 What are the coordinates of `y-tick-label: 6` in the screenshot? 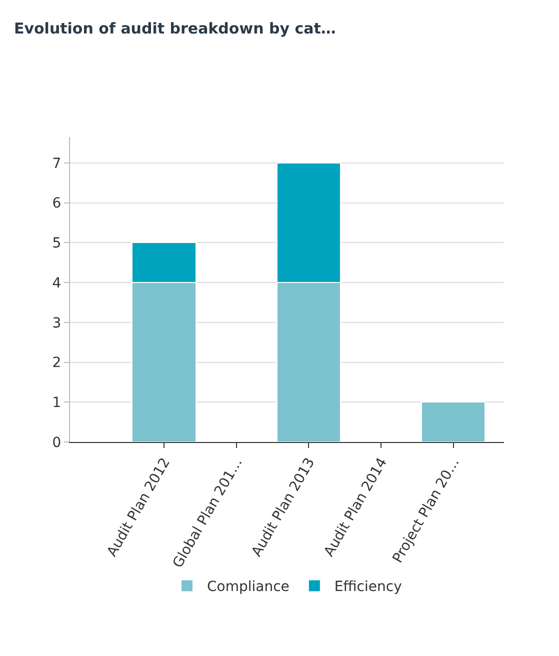 It's located at (57, 204).